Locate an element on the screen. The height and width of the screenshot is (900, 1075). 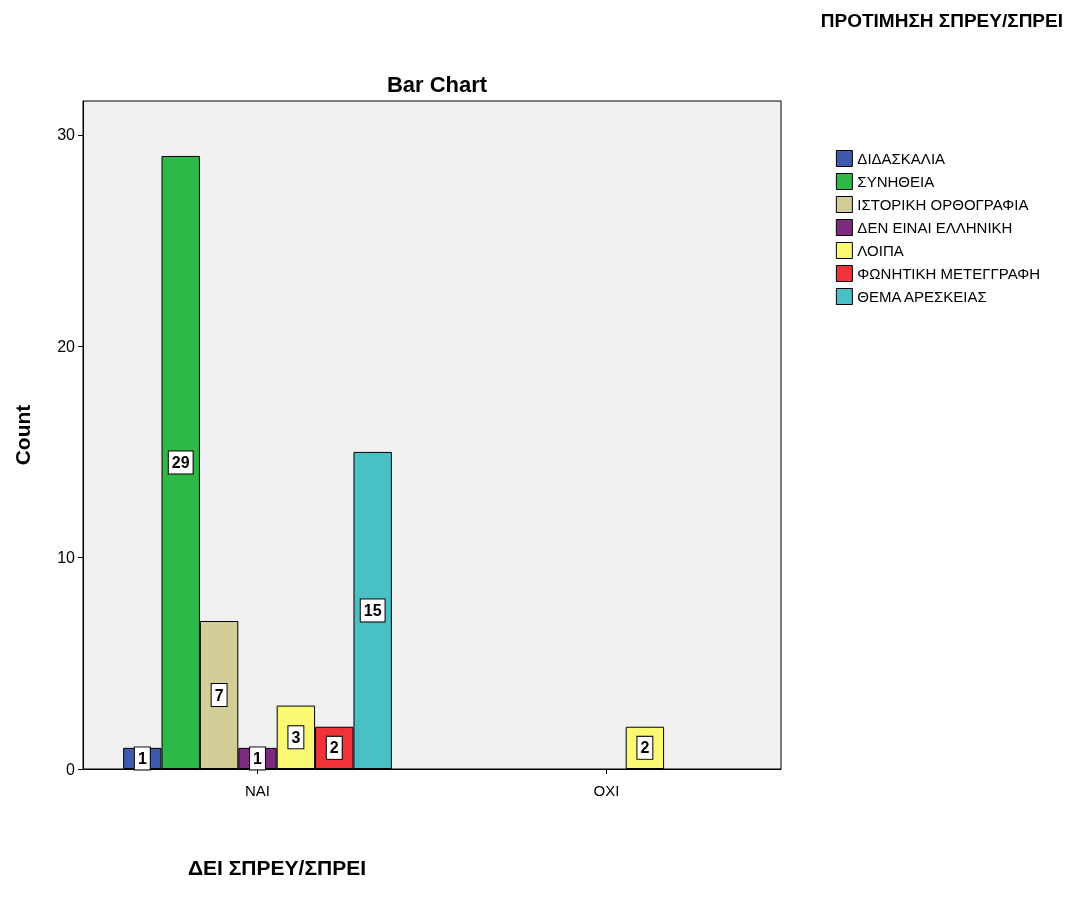
legend-label: ΙΣΤΟΡΙΚΗ ΟΡΘΟΓΡΑΦΙΑ is located at coordinates (943, 204).